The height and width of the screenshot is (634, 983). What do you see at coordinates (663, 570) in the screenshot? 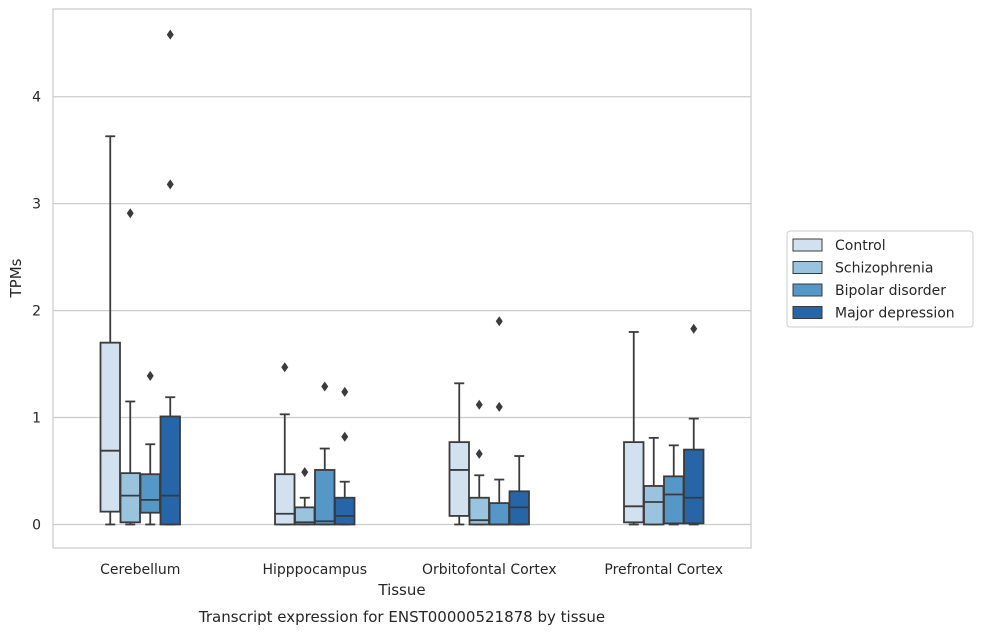
I see `x-tick-label: Prefrontal Cortex` at bounding box center [663, 570].